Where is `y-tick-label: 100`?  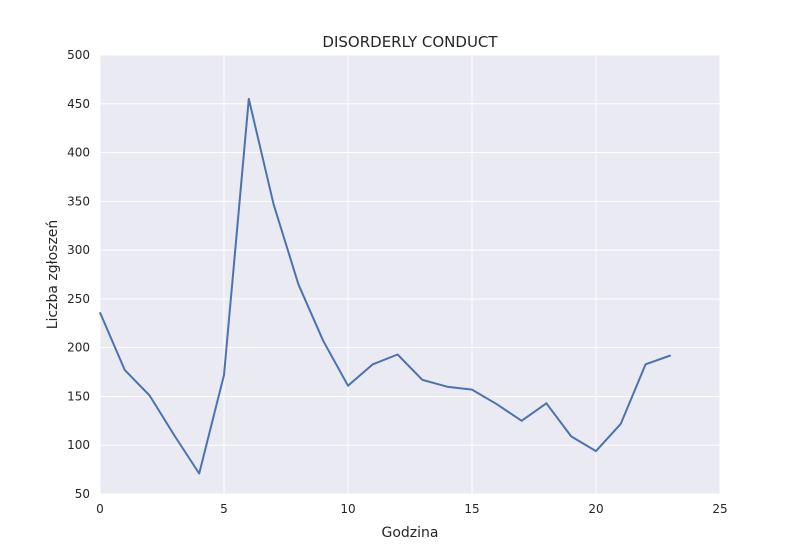
y-tick-label: 100 is located at coordinates (78, 445).